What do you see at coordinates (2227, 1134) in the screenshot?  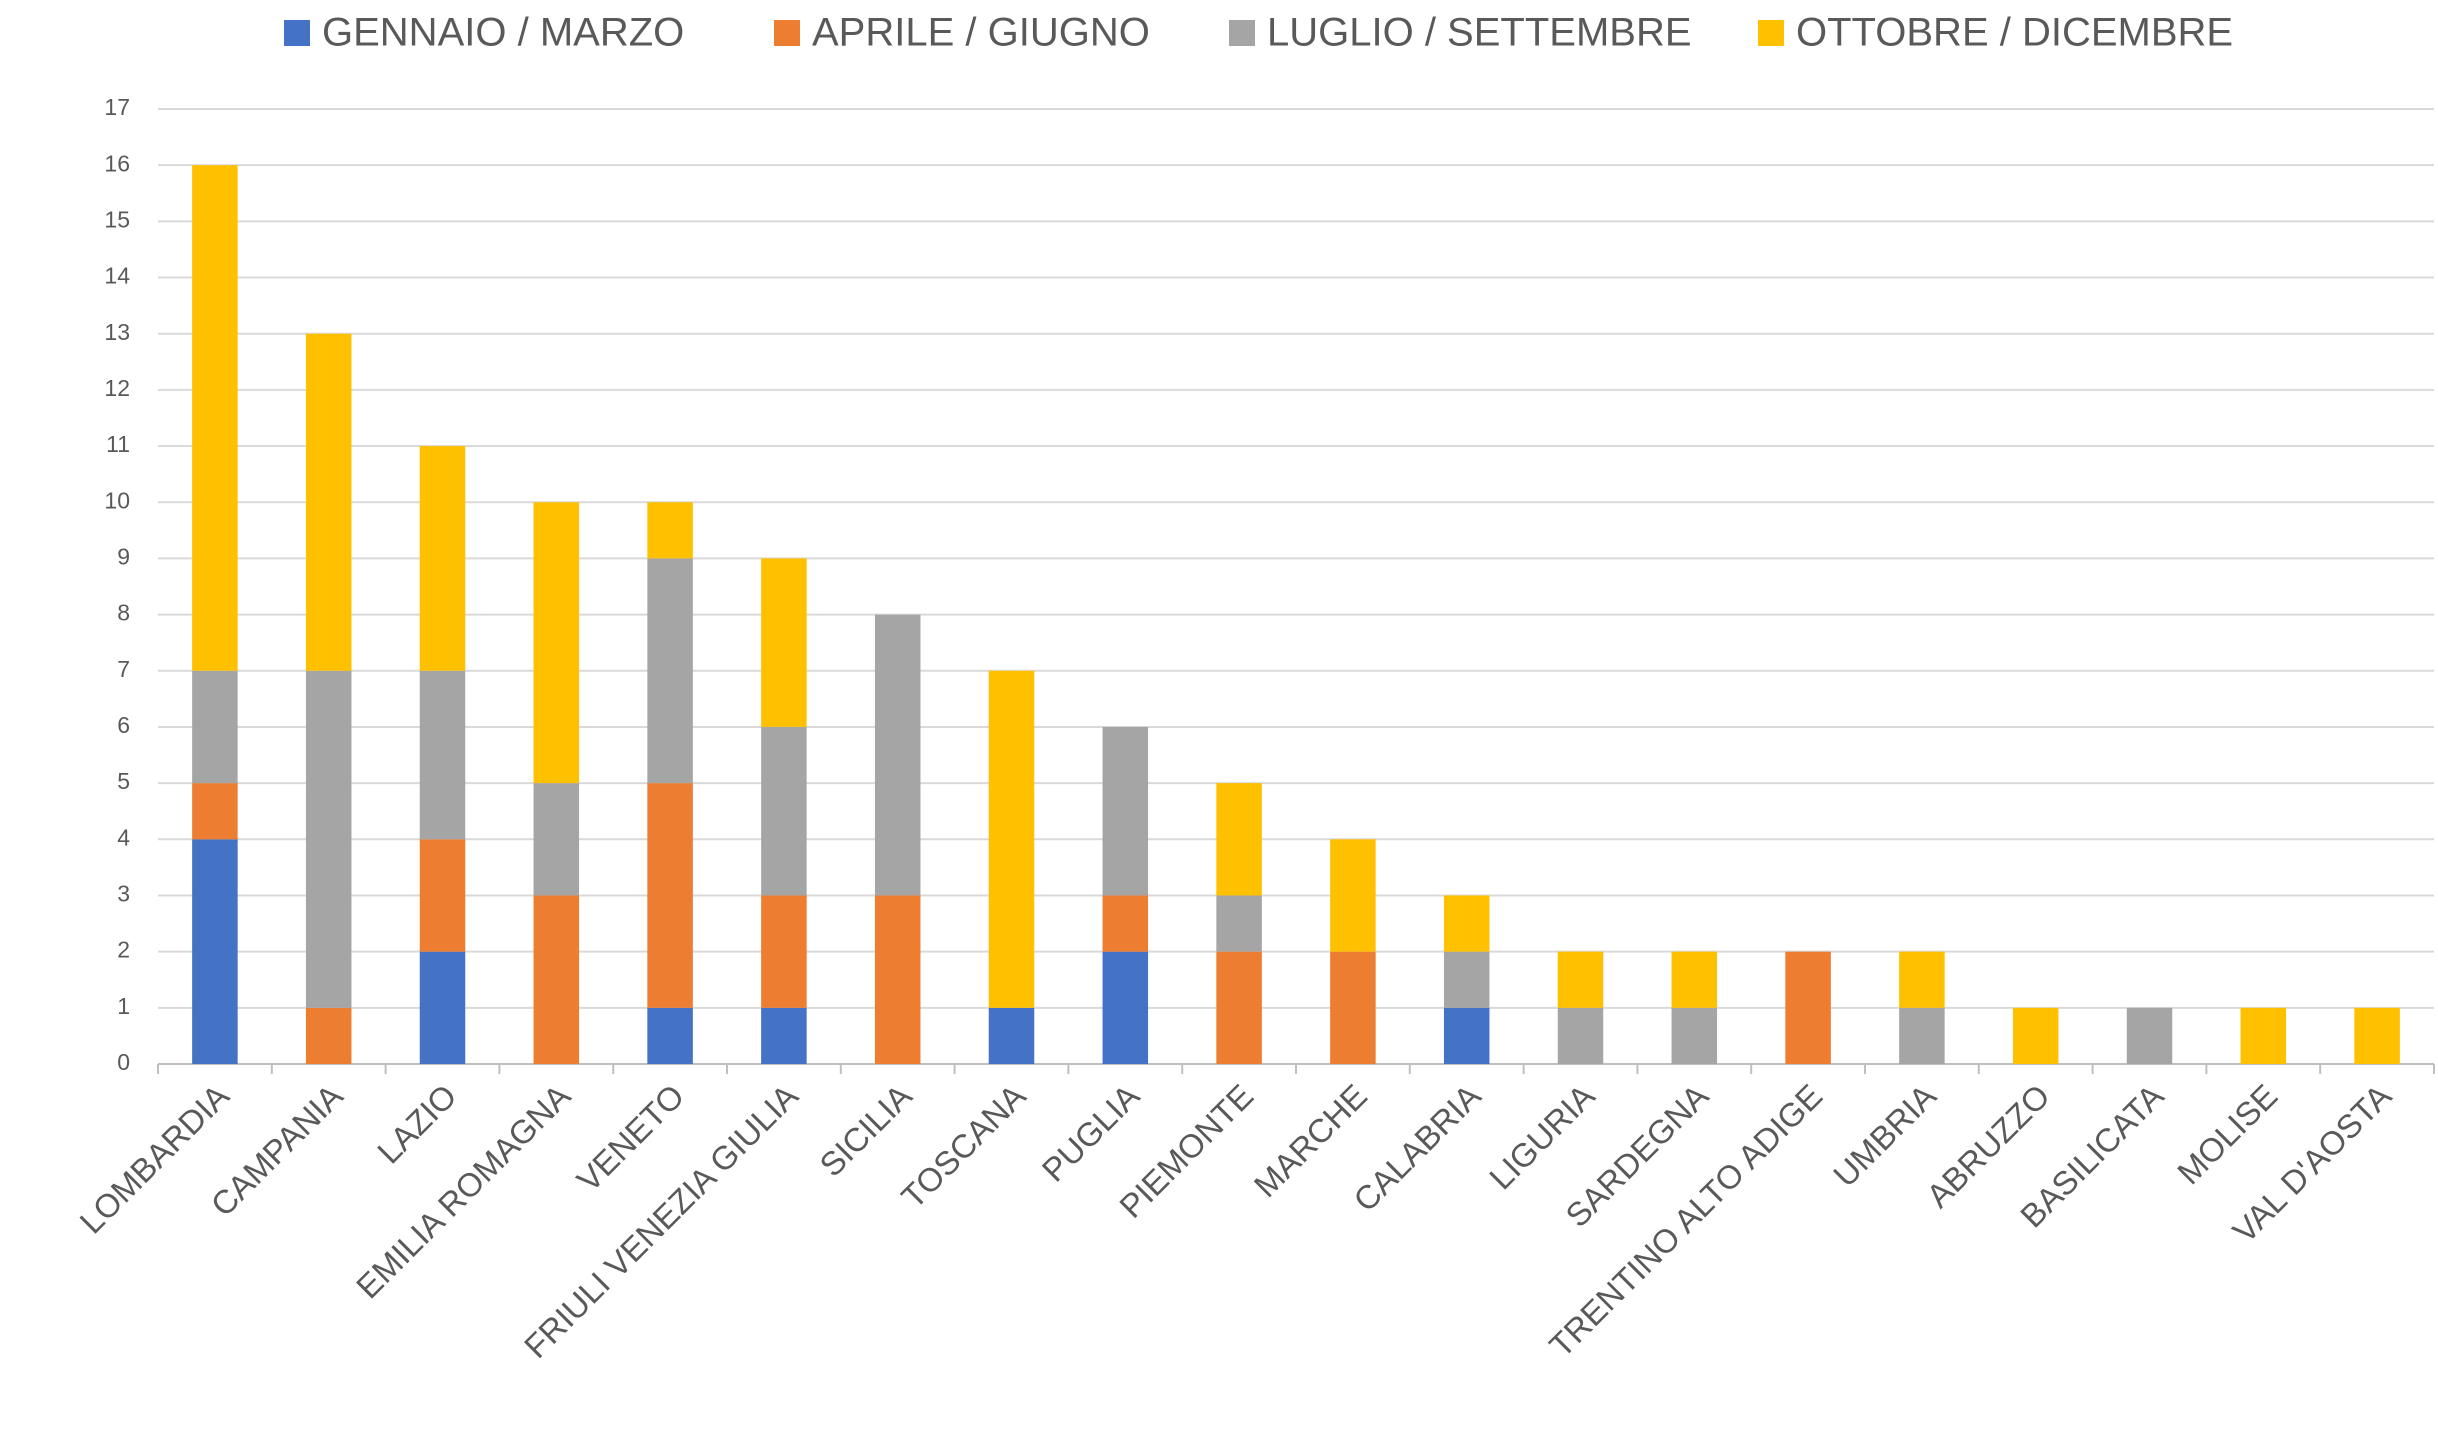 I see `x-tick-label: MOLISE` at bounding box center [2227, 1134].